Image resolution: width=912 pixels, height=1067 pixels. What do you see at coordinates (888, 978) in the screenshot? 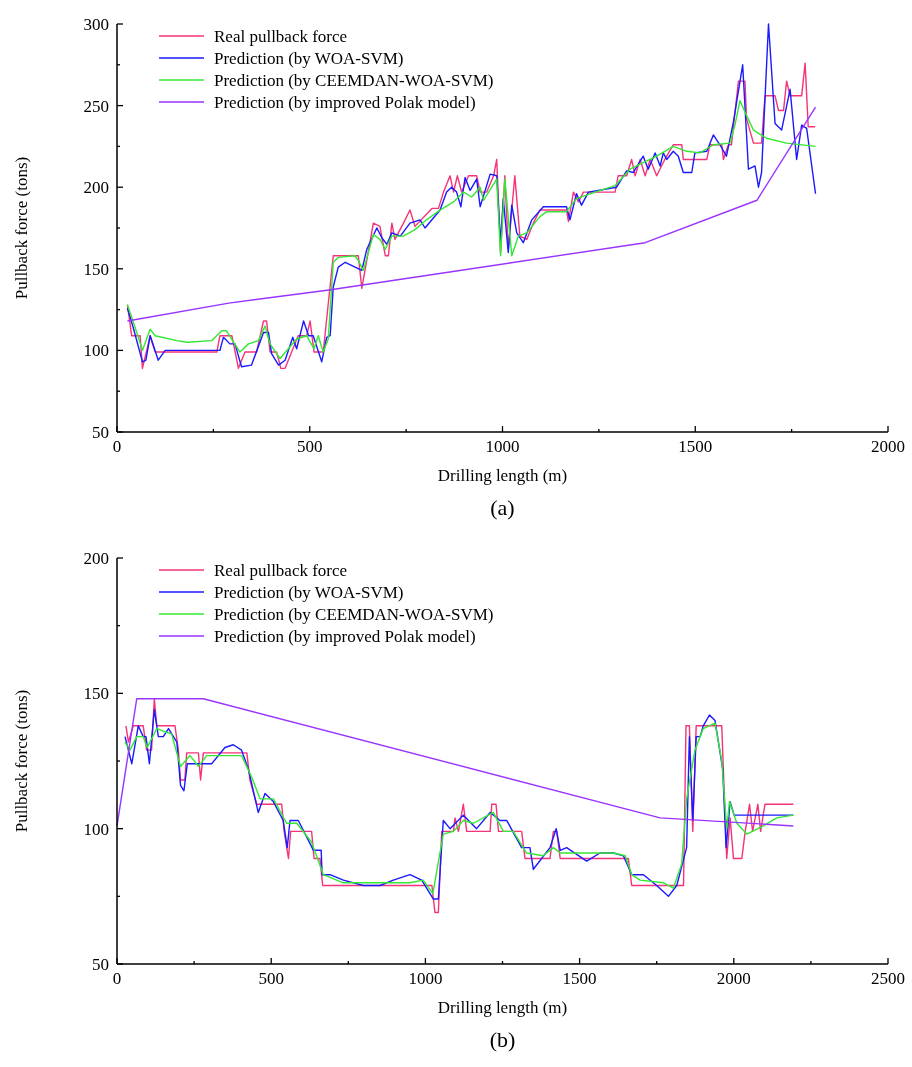
I see `x-tick-label: 2500` at bounding box center [888, 978].